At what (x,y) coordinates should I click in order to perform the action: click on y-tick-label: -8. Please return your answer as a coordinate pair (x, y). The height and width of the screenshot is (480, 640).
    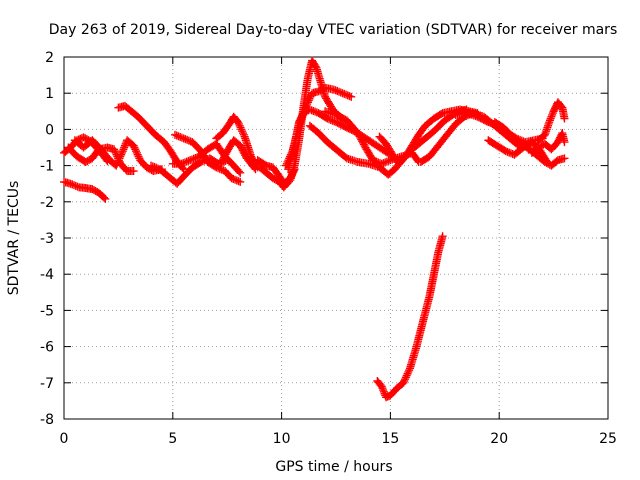
    Looking at the image, I should click on (47, 420).